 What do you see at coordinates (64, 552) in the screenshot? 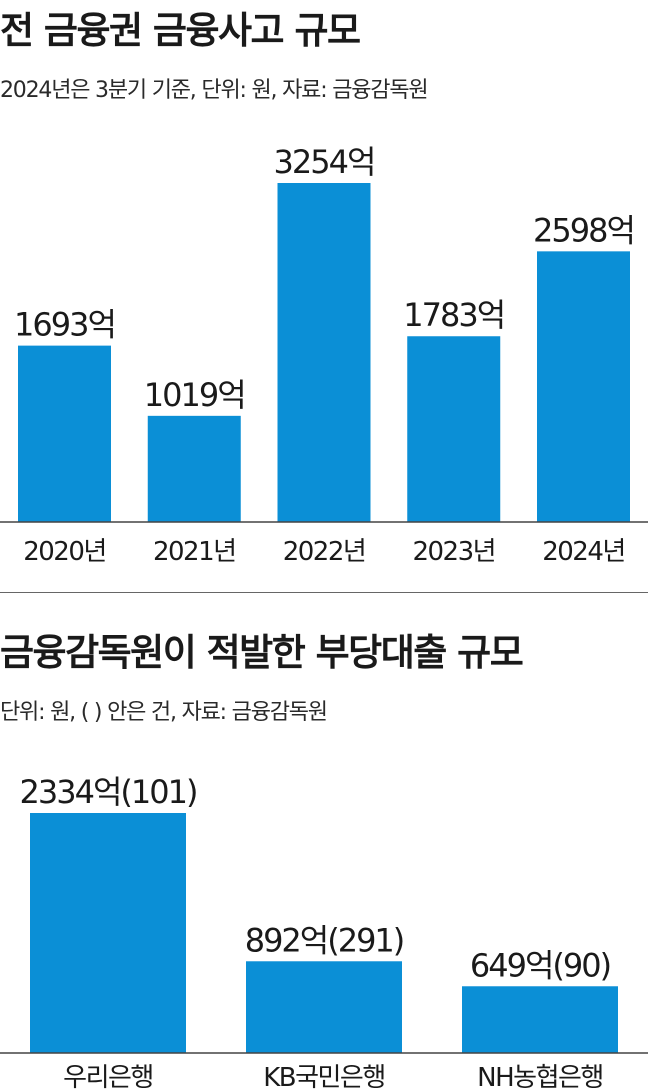
I see `chart1-category-label: 2020년` at bounding box center [64, 552].